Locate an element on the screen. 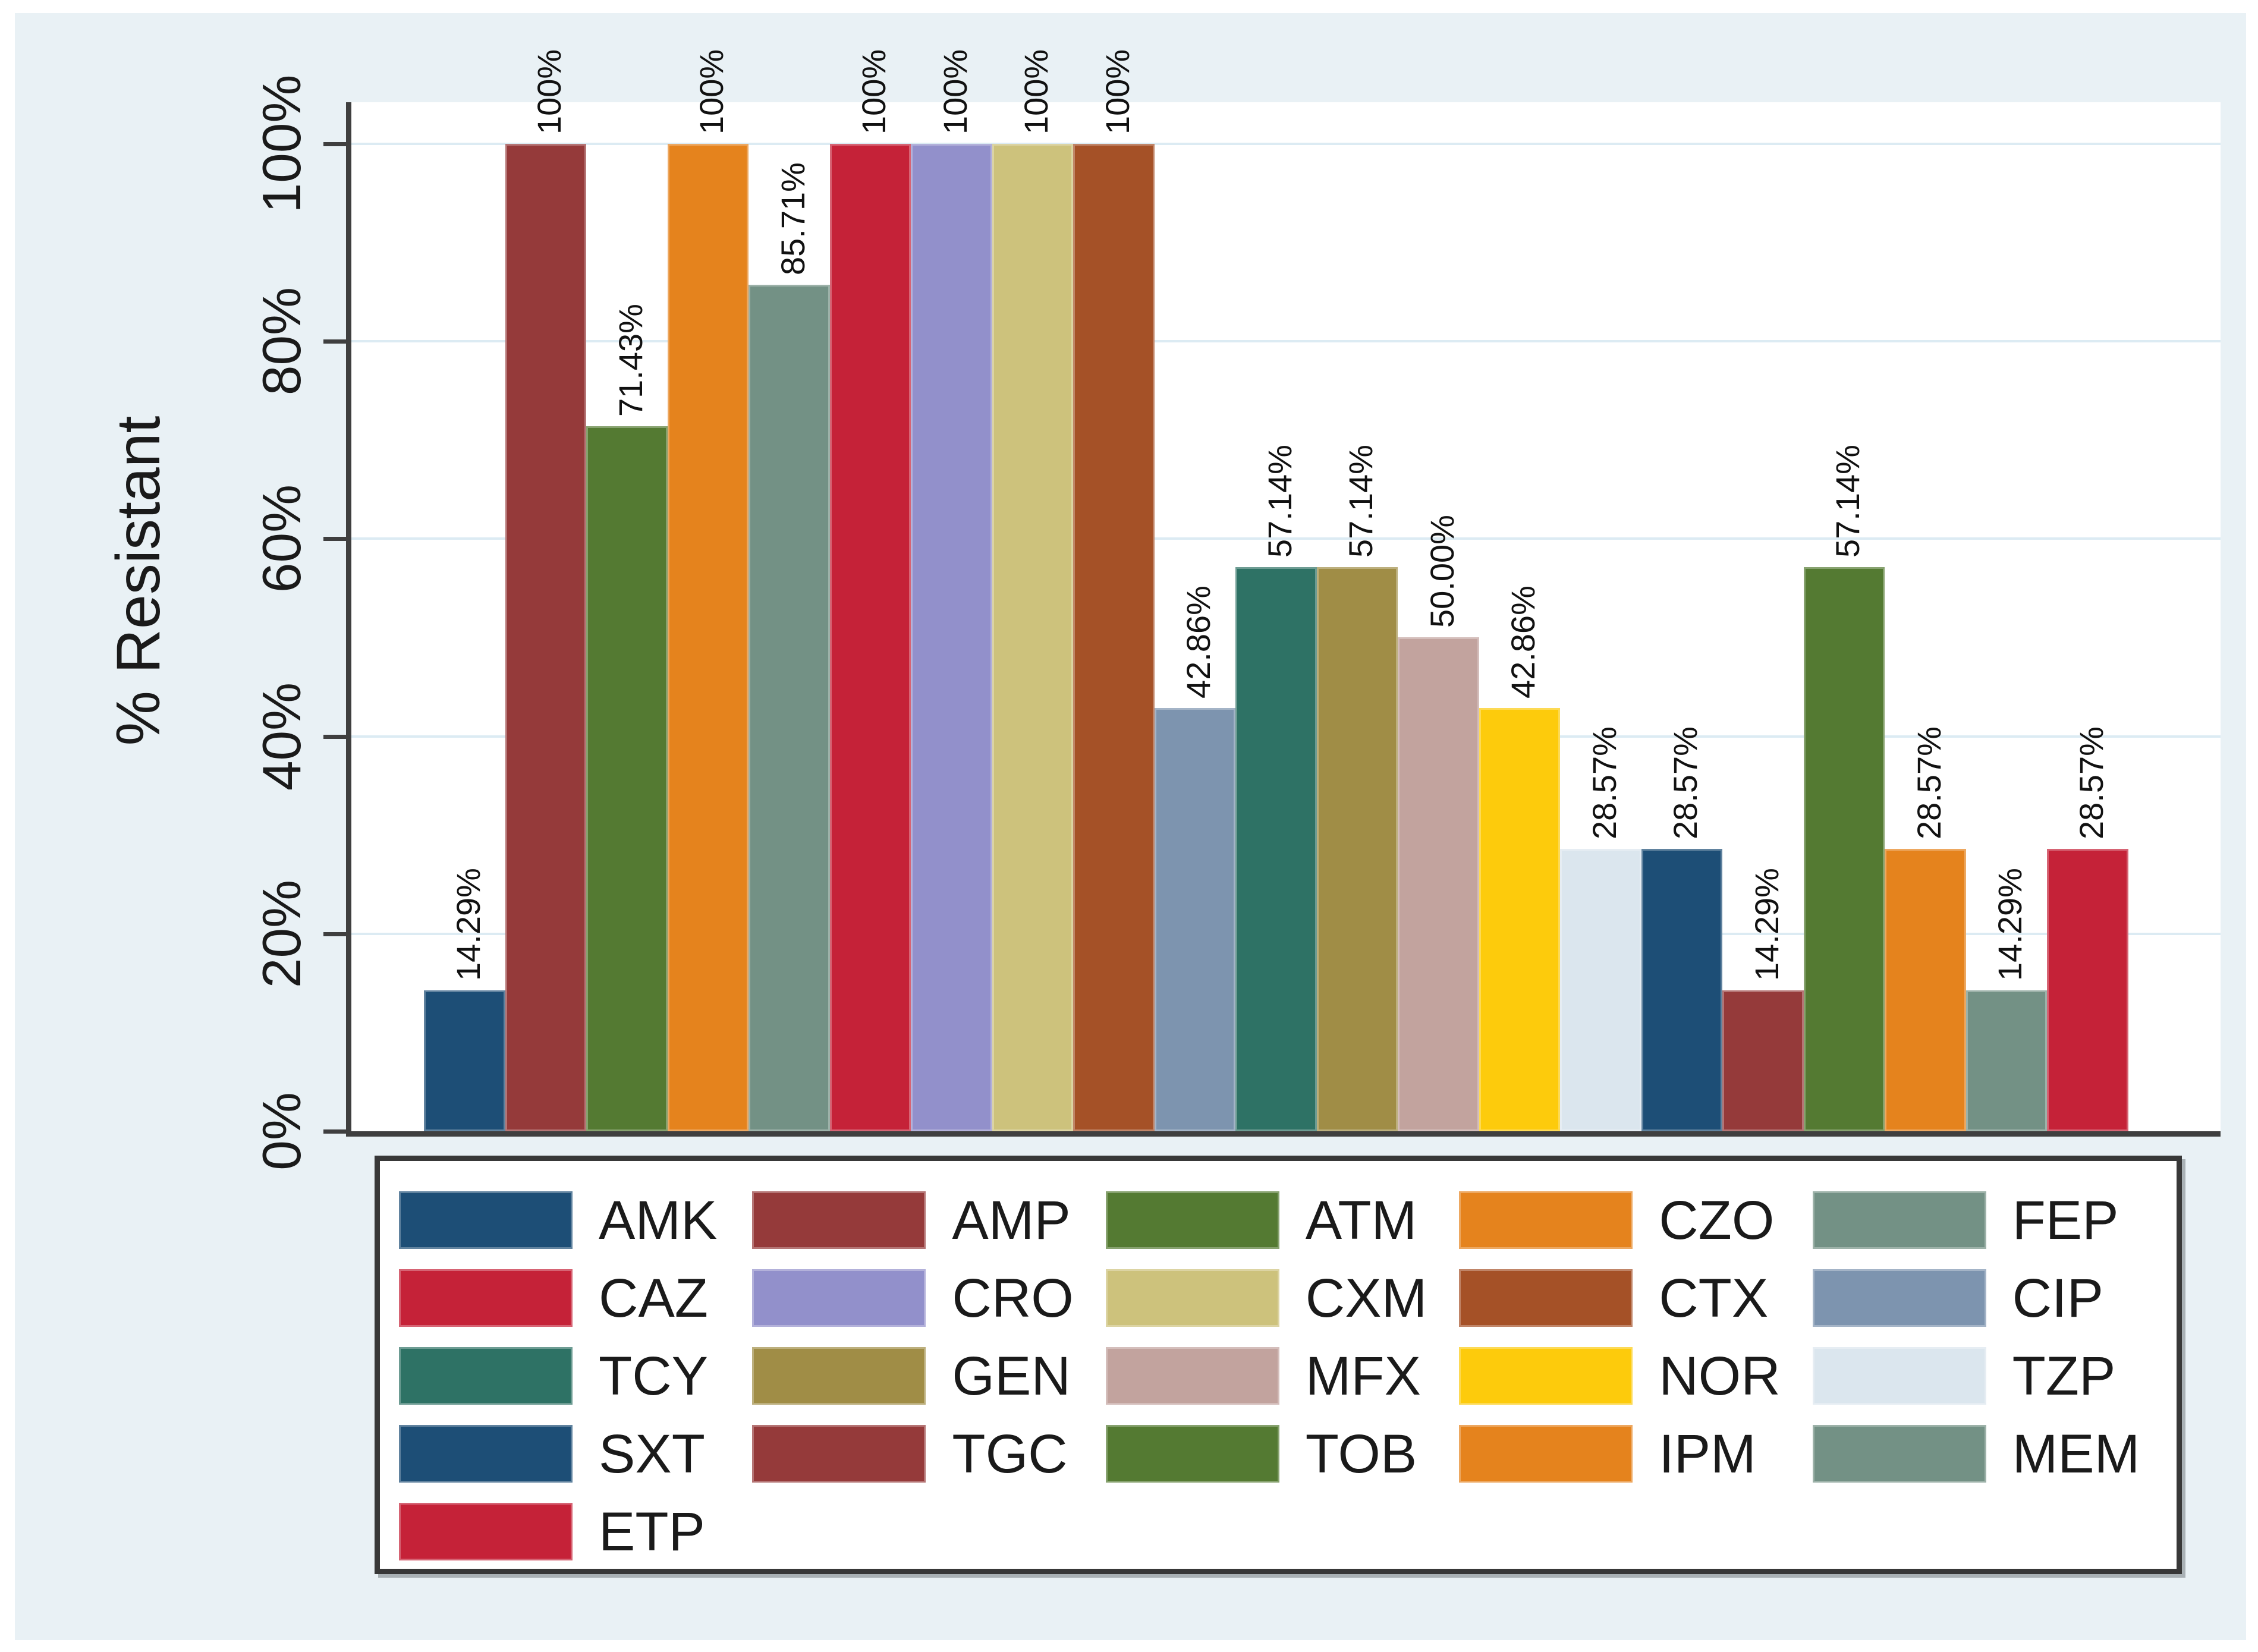  legend-item-SXT: SXT is located at coordinates (575, 1454).